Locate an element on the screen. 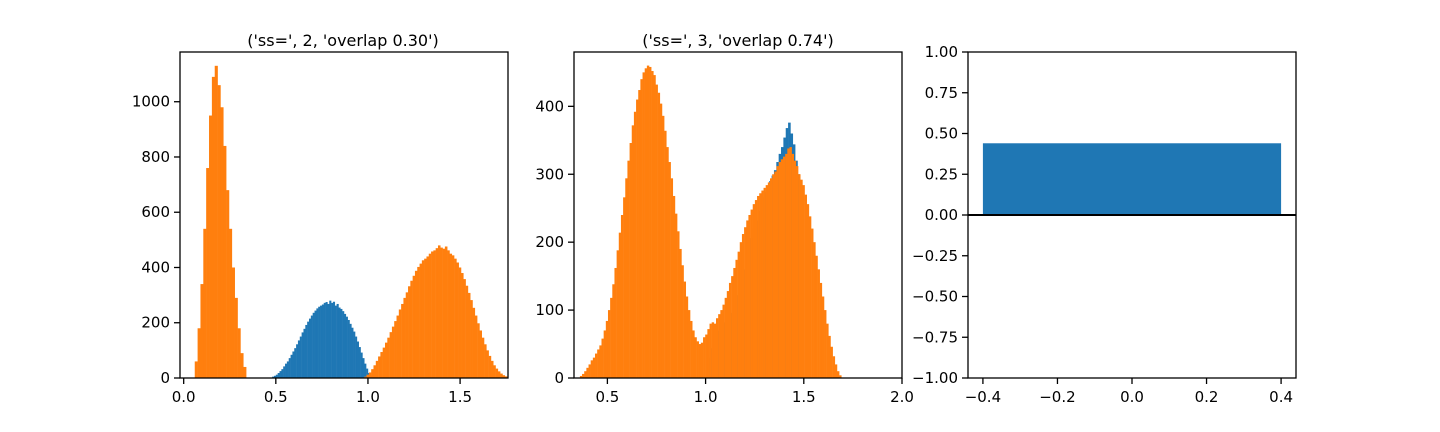 This screenshot has height=432, width=1440. y-tick-label: 800 is located at coordinates (155, 157).